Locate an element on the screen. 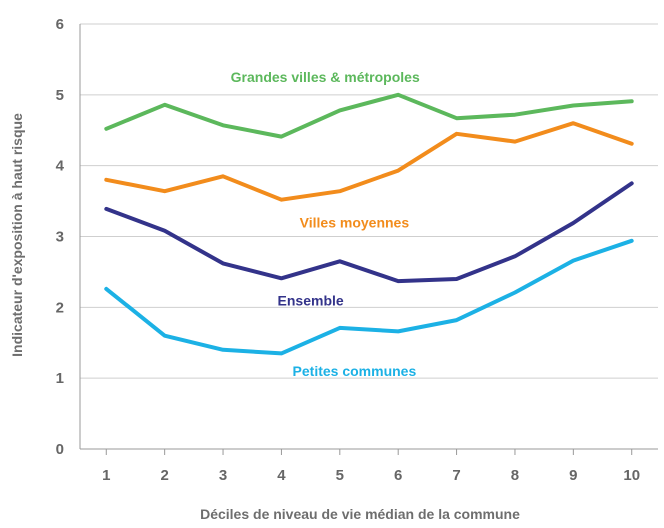 Image resolution: width=664 pixels, height=528 pixels. y-tick-label: 1 is located at coordinates (60, 378).